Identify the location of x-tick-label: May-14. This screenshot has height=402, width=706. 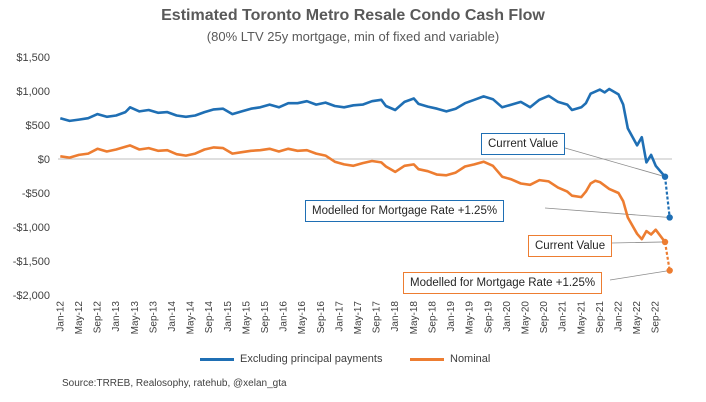
(191, 318).